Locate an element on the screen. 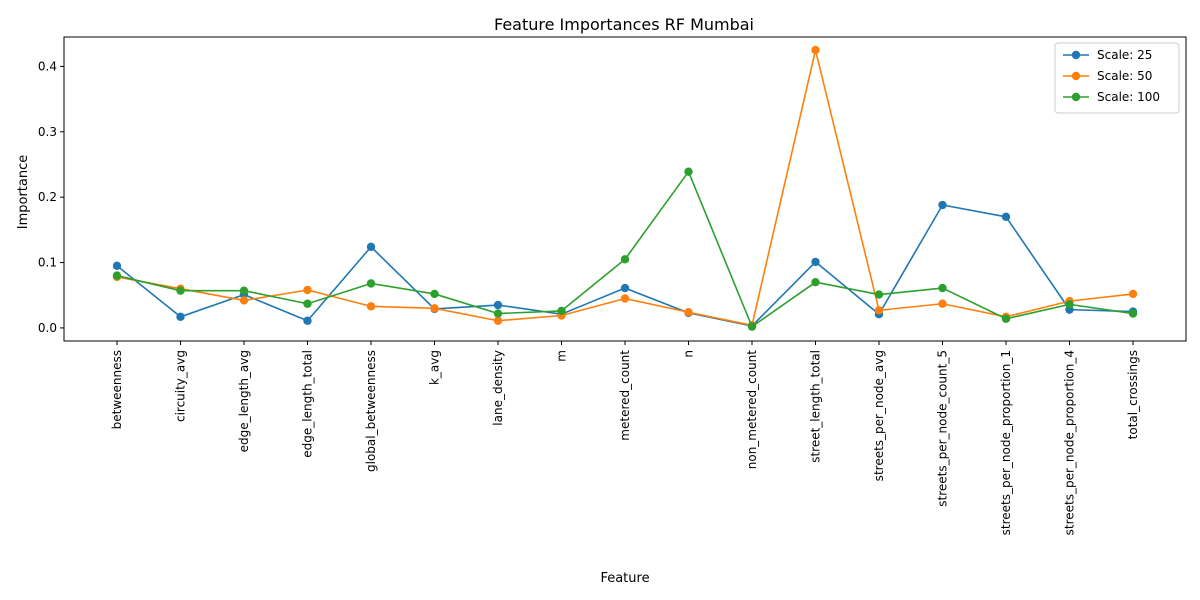  x-tick-label: circuity_avg is located at coordinates (181, 386).